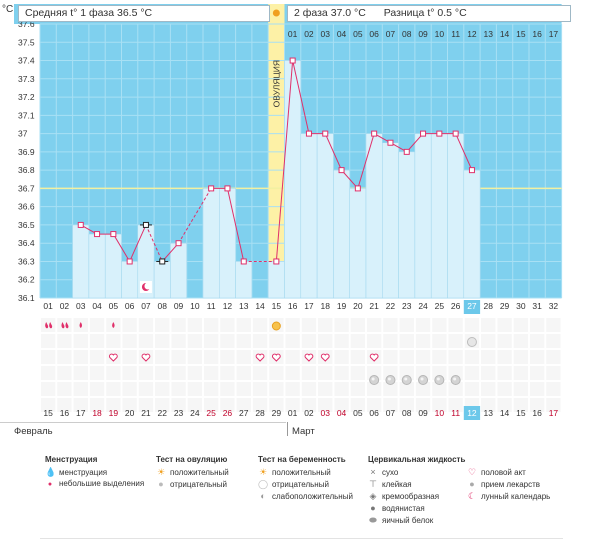  Describe the element at coordinates (503, 484) in the screenshot. I see `legend-medication: ● прием лекарств` at that location.